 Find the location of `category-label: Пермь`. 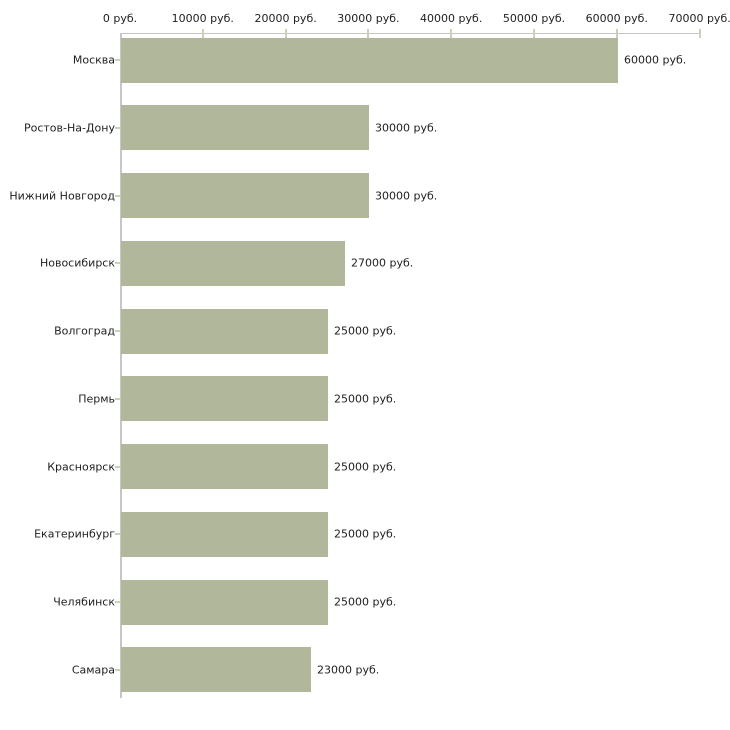

category-label: Пермь is located at coordinates (96, 399).